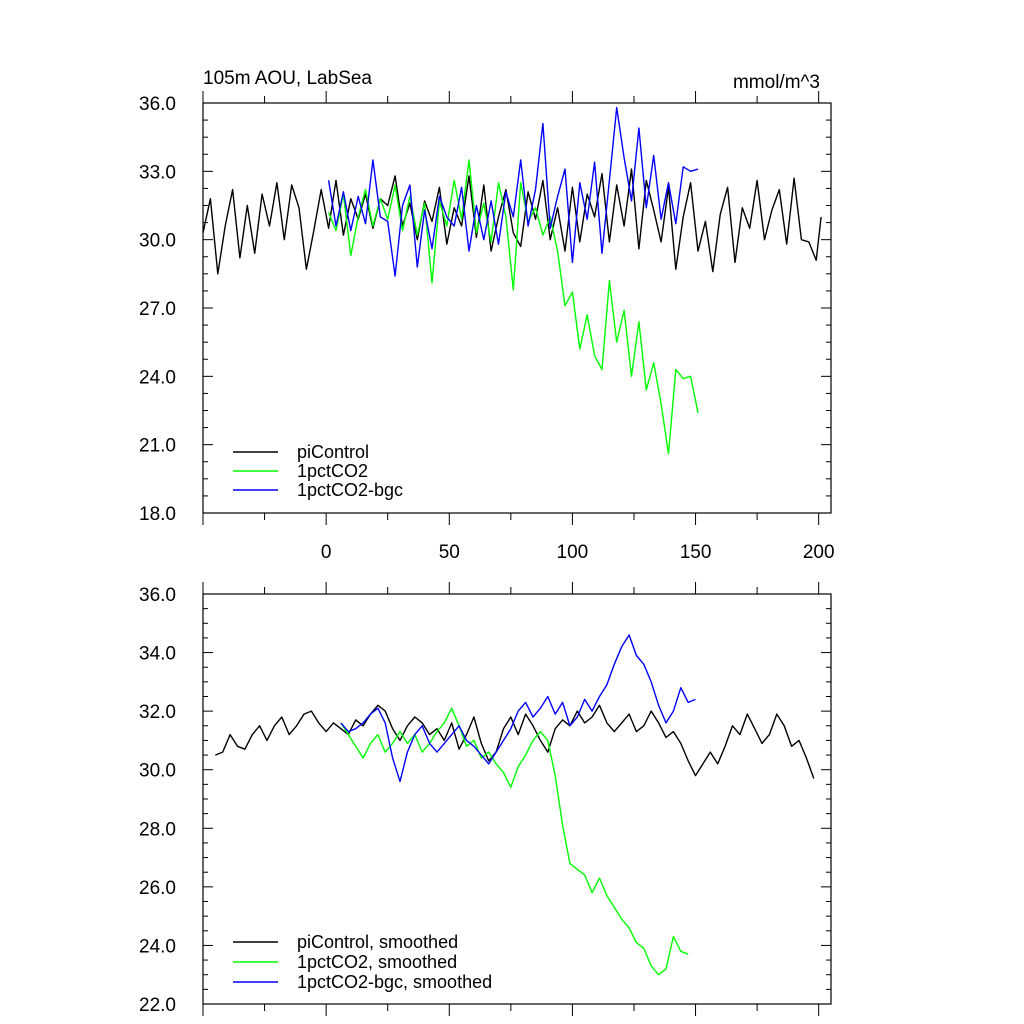  What do you see at coordinates (157, 1005) in the screenshot?
I see `y-tick-label: 22.0` at bounding box center [157, 1005].